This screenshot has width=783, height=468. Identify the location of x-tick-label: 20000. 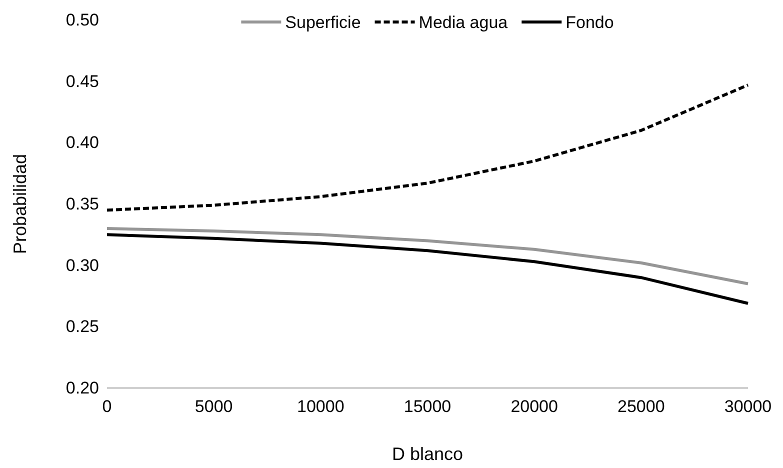
(534, 406).